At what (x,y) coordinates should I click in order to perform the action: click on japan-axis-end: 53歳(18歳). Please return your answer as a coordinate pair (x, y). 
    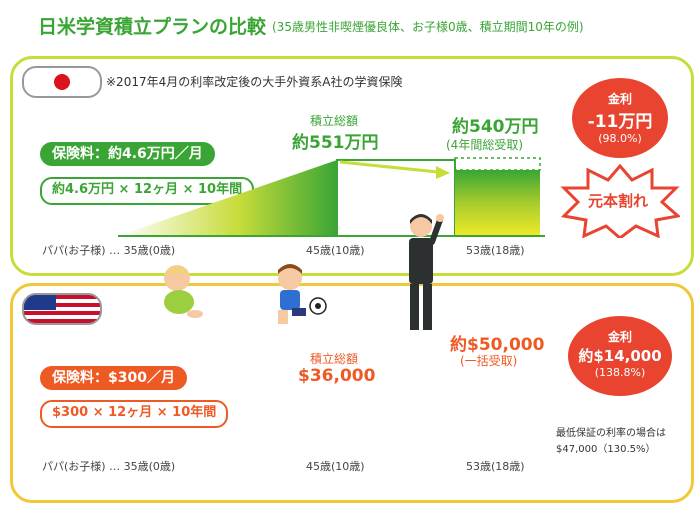
    Looking at the image, I should click on (495, 250).